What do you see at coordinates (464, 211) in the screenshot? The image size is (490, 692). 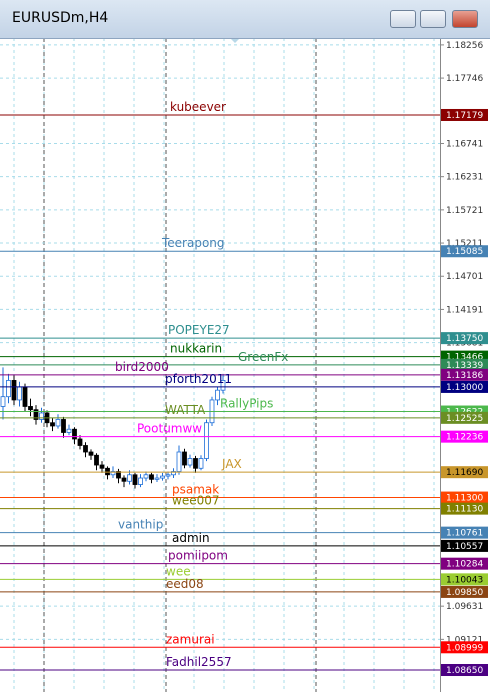 I see `price-tick-label: 1.15721` at bounding box center [464, 211].